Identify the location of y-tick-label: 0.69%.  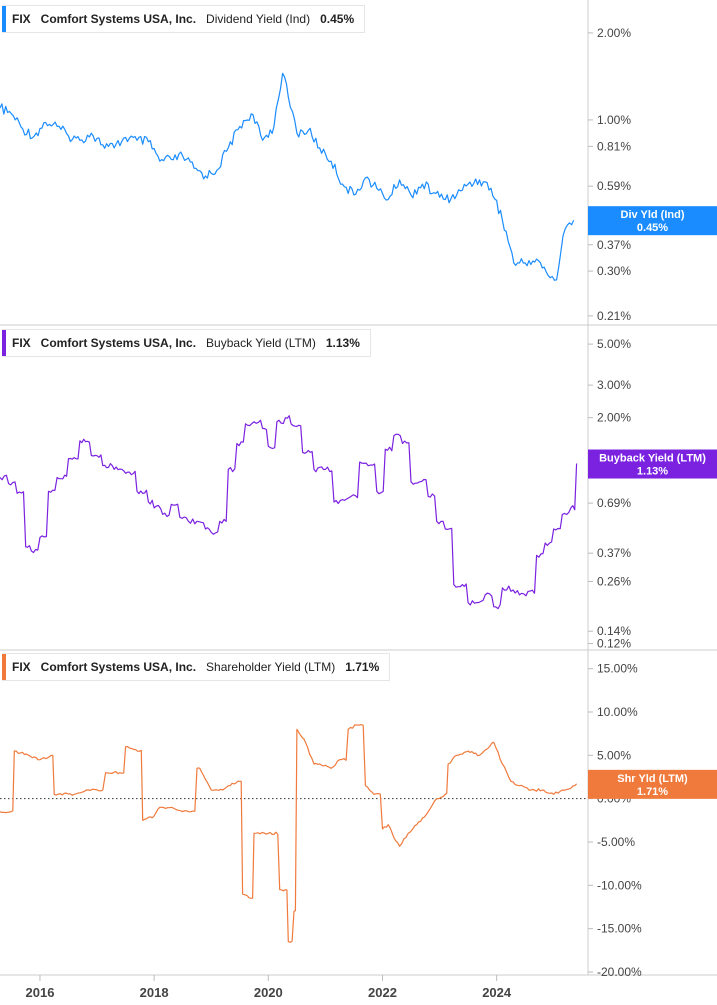
(614, 503).